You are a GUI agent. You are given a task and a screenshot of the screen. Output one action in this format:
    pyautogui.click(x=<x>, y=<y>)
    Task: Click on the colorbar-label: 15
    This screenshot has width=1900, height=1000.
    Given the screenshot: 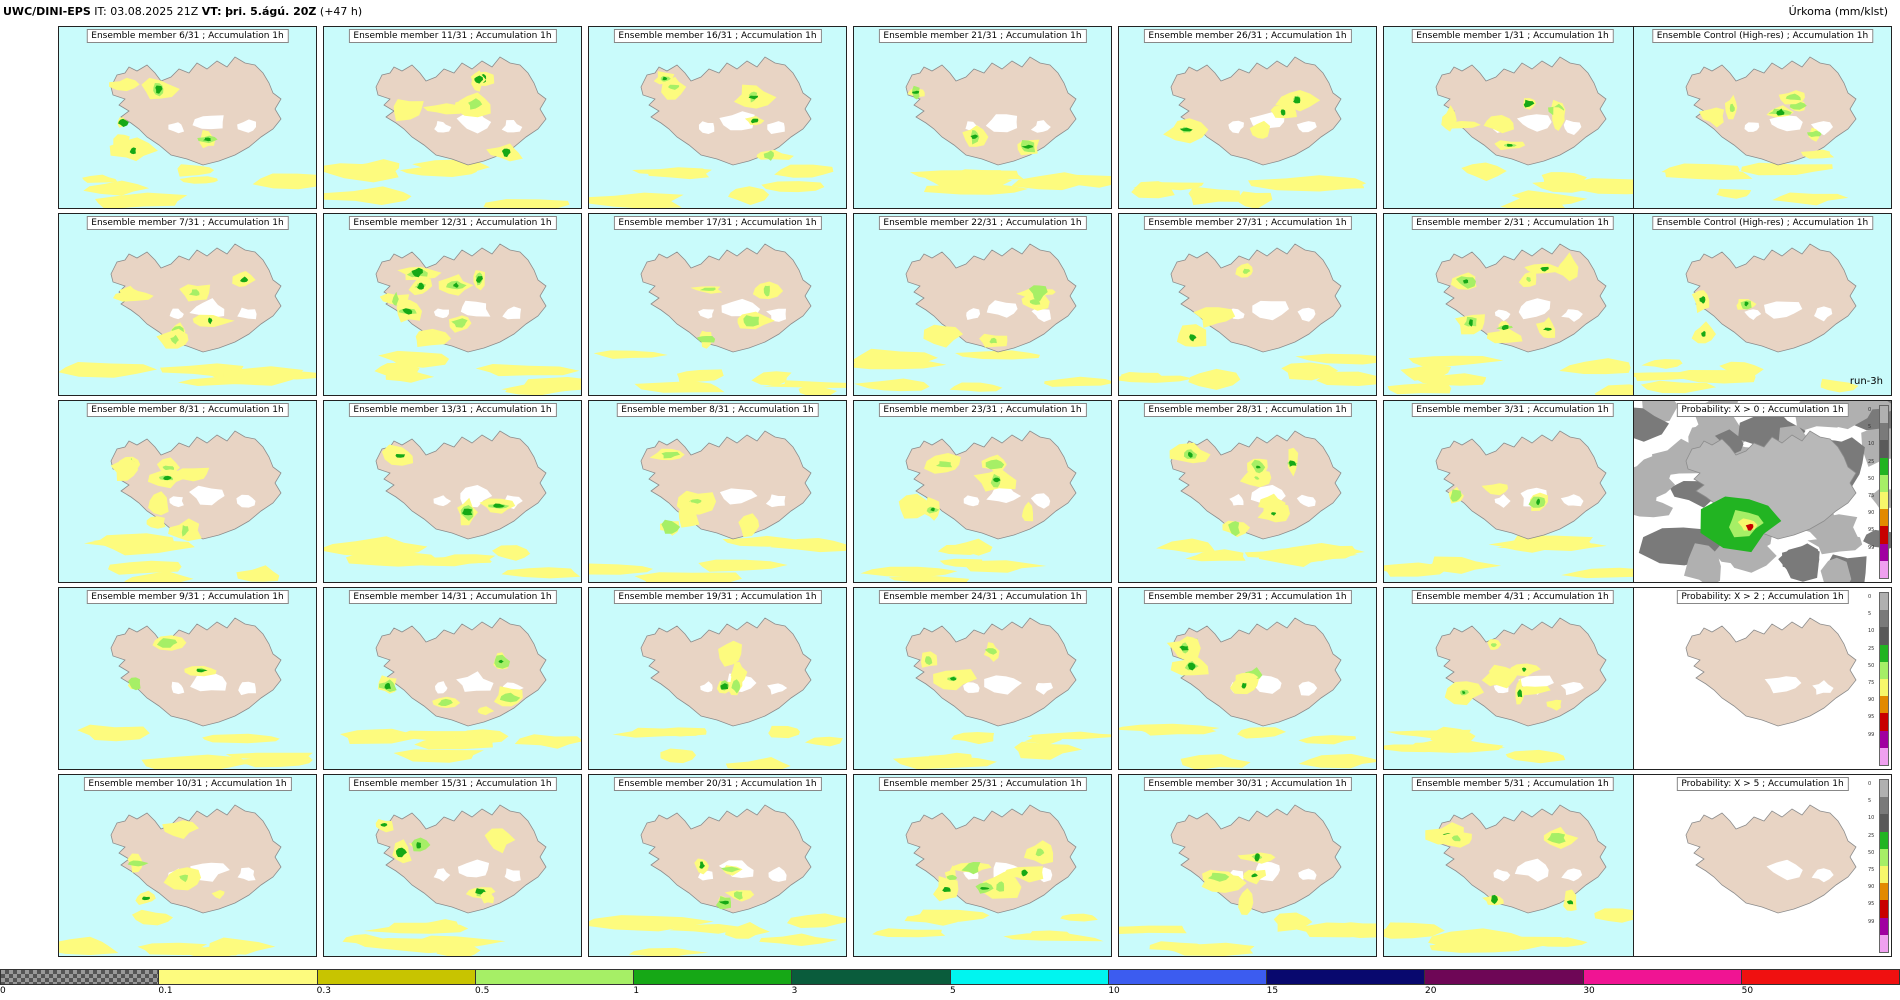 What is the action you would take?
    pyautogui.click(x=1272, y=991)
    